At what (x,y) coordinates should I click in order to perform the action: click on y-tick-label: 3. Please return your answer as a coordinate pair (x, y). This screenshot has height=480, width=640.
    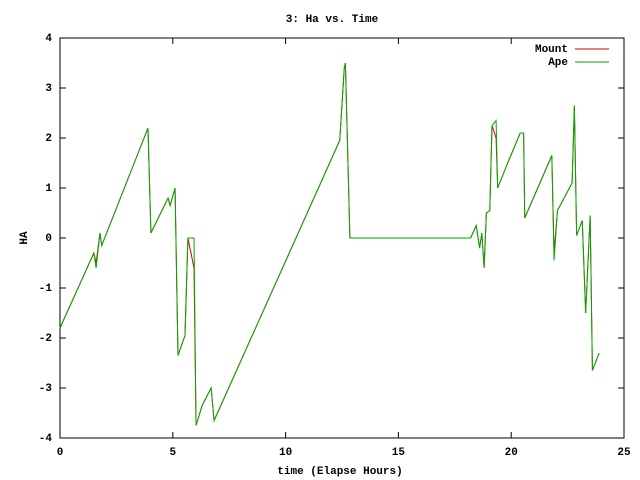
    Looking at the image, I should click on (48, 89).